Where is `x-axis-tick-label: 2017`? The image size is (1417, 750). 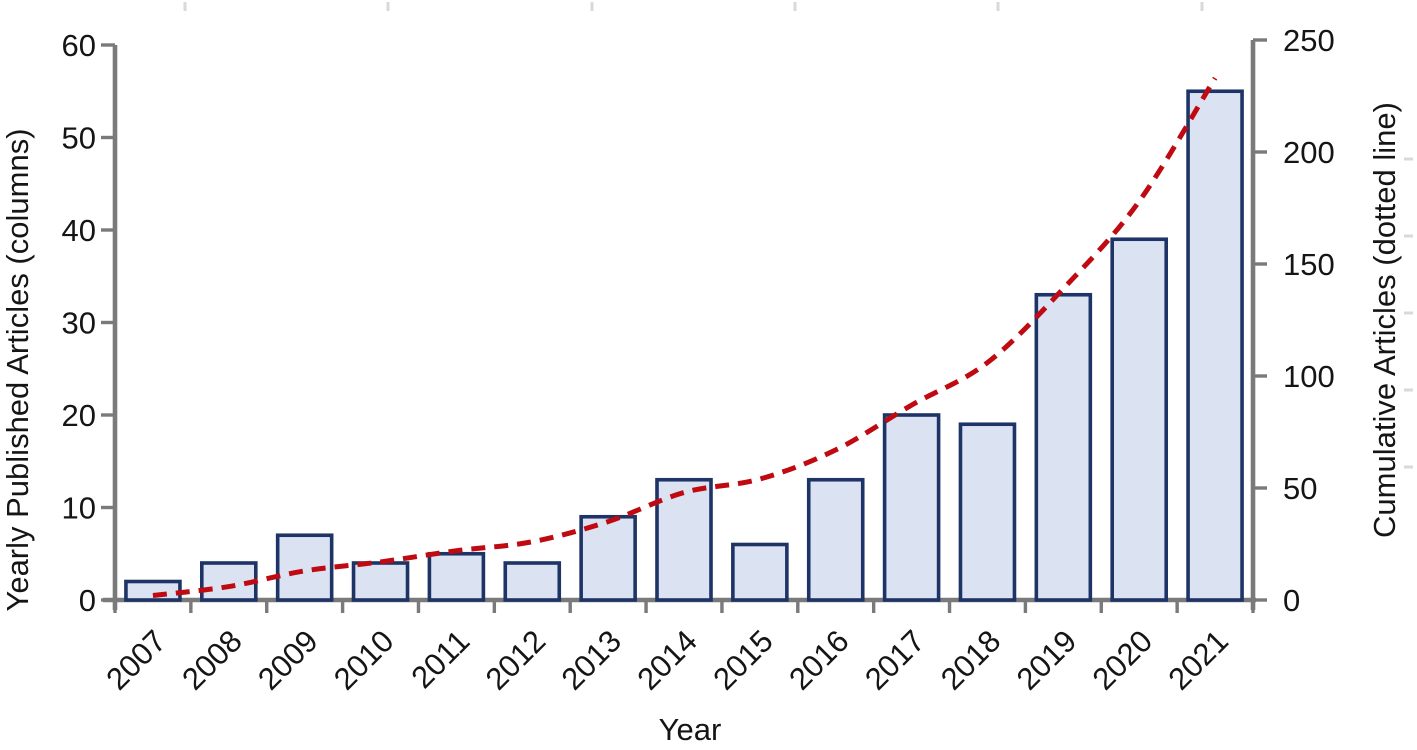 x-axis-tick-label: 2017 is located at coordinates (895, 660).